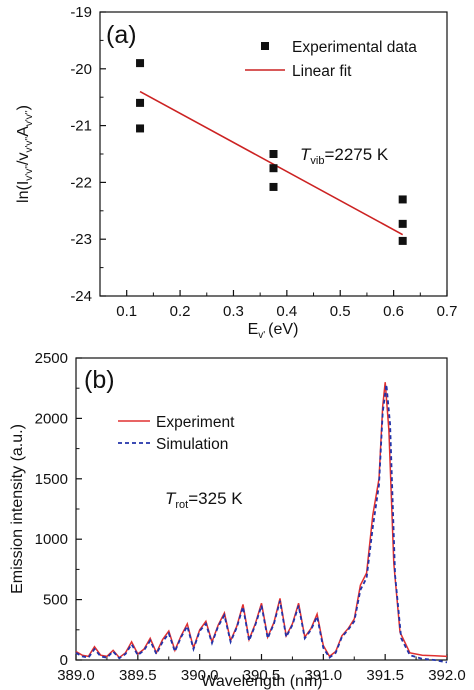 The width and height of the screenshot is (474, 690). I want to click on panel-b-label: (b), so click(99, 380).